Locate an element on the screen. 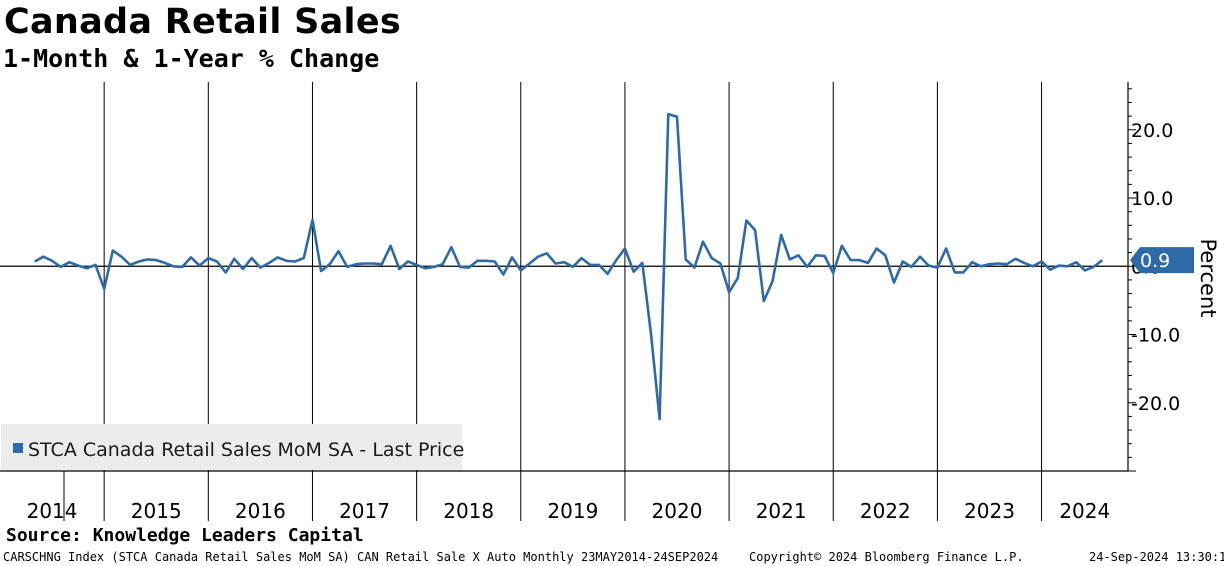 The image size is (1224, 566). x-tick-label: 2019 is located at coordinates (572, 511).